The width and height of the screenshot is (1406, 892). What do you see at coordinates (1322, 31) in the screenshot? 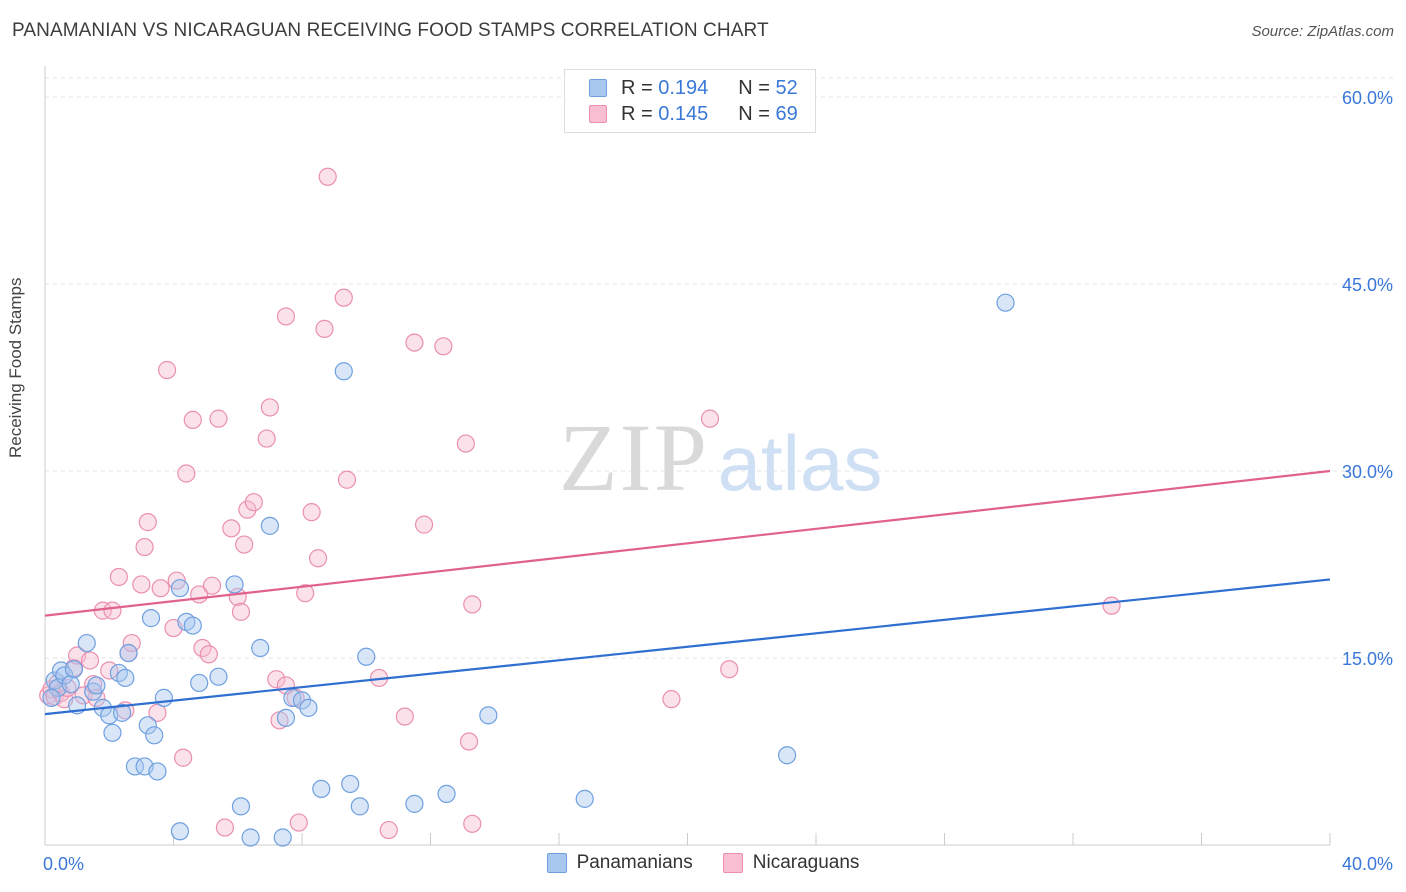
I see `source-label: Source: ZipAtlas.com` at bounding box center [1322, 31].